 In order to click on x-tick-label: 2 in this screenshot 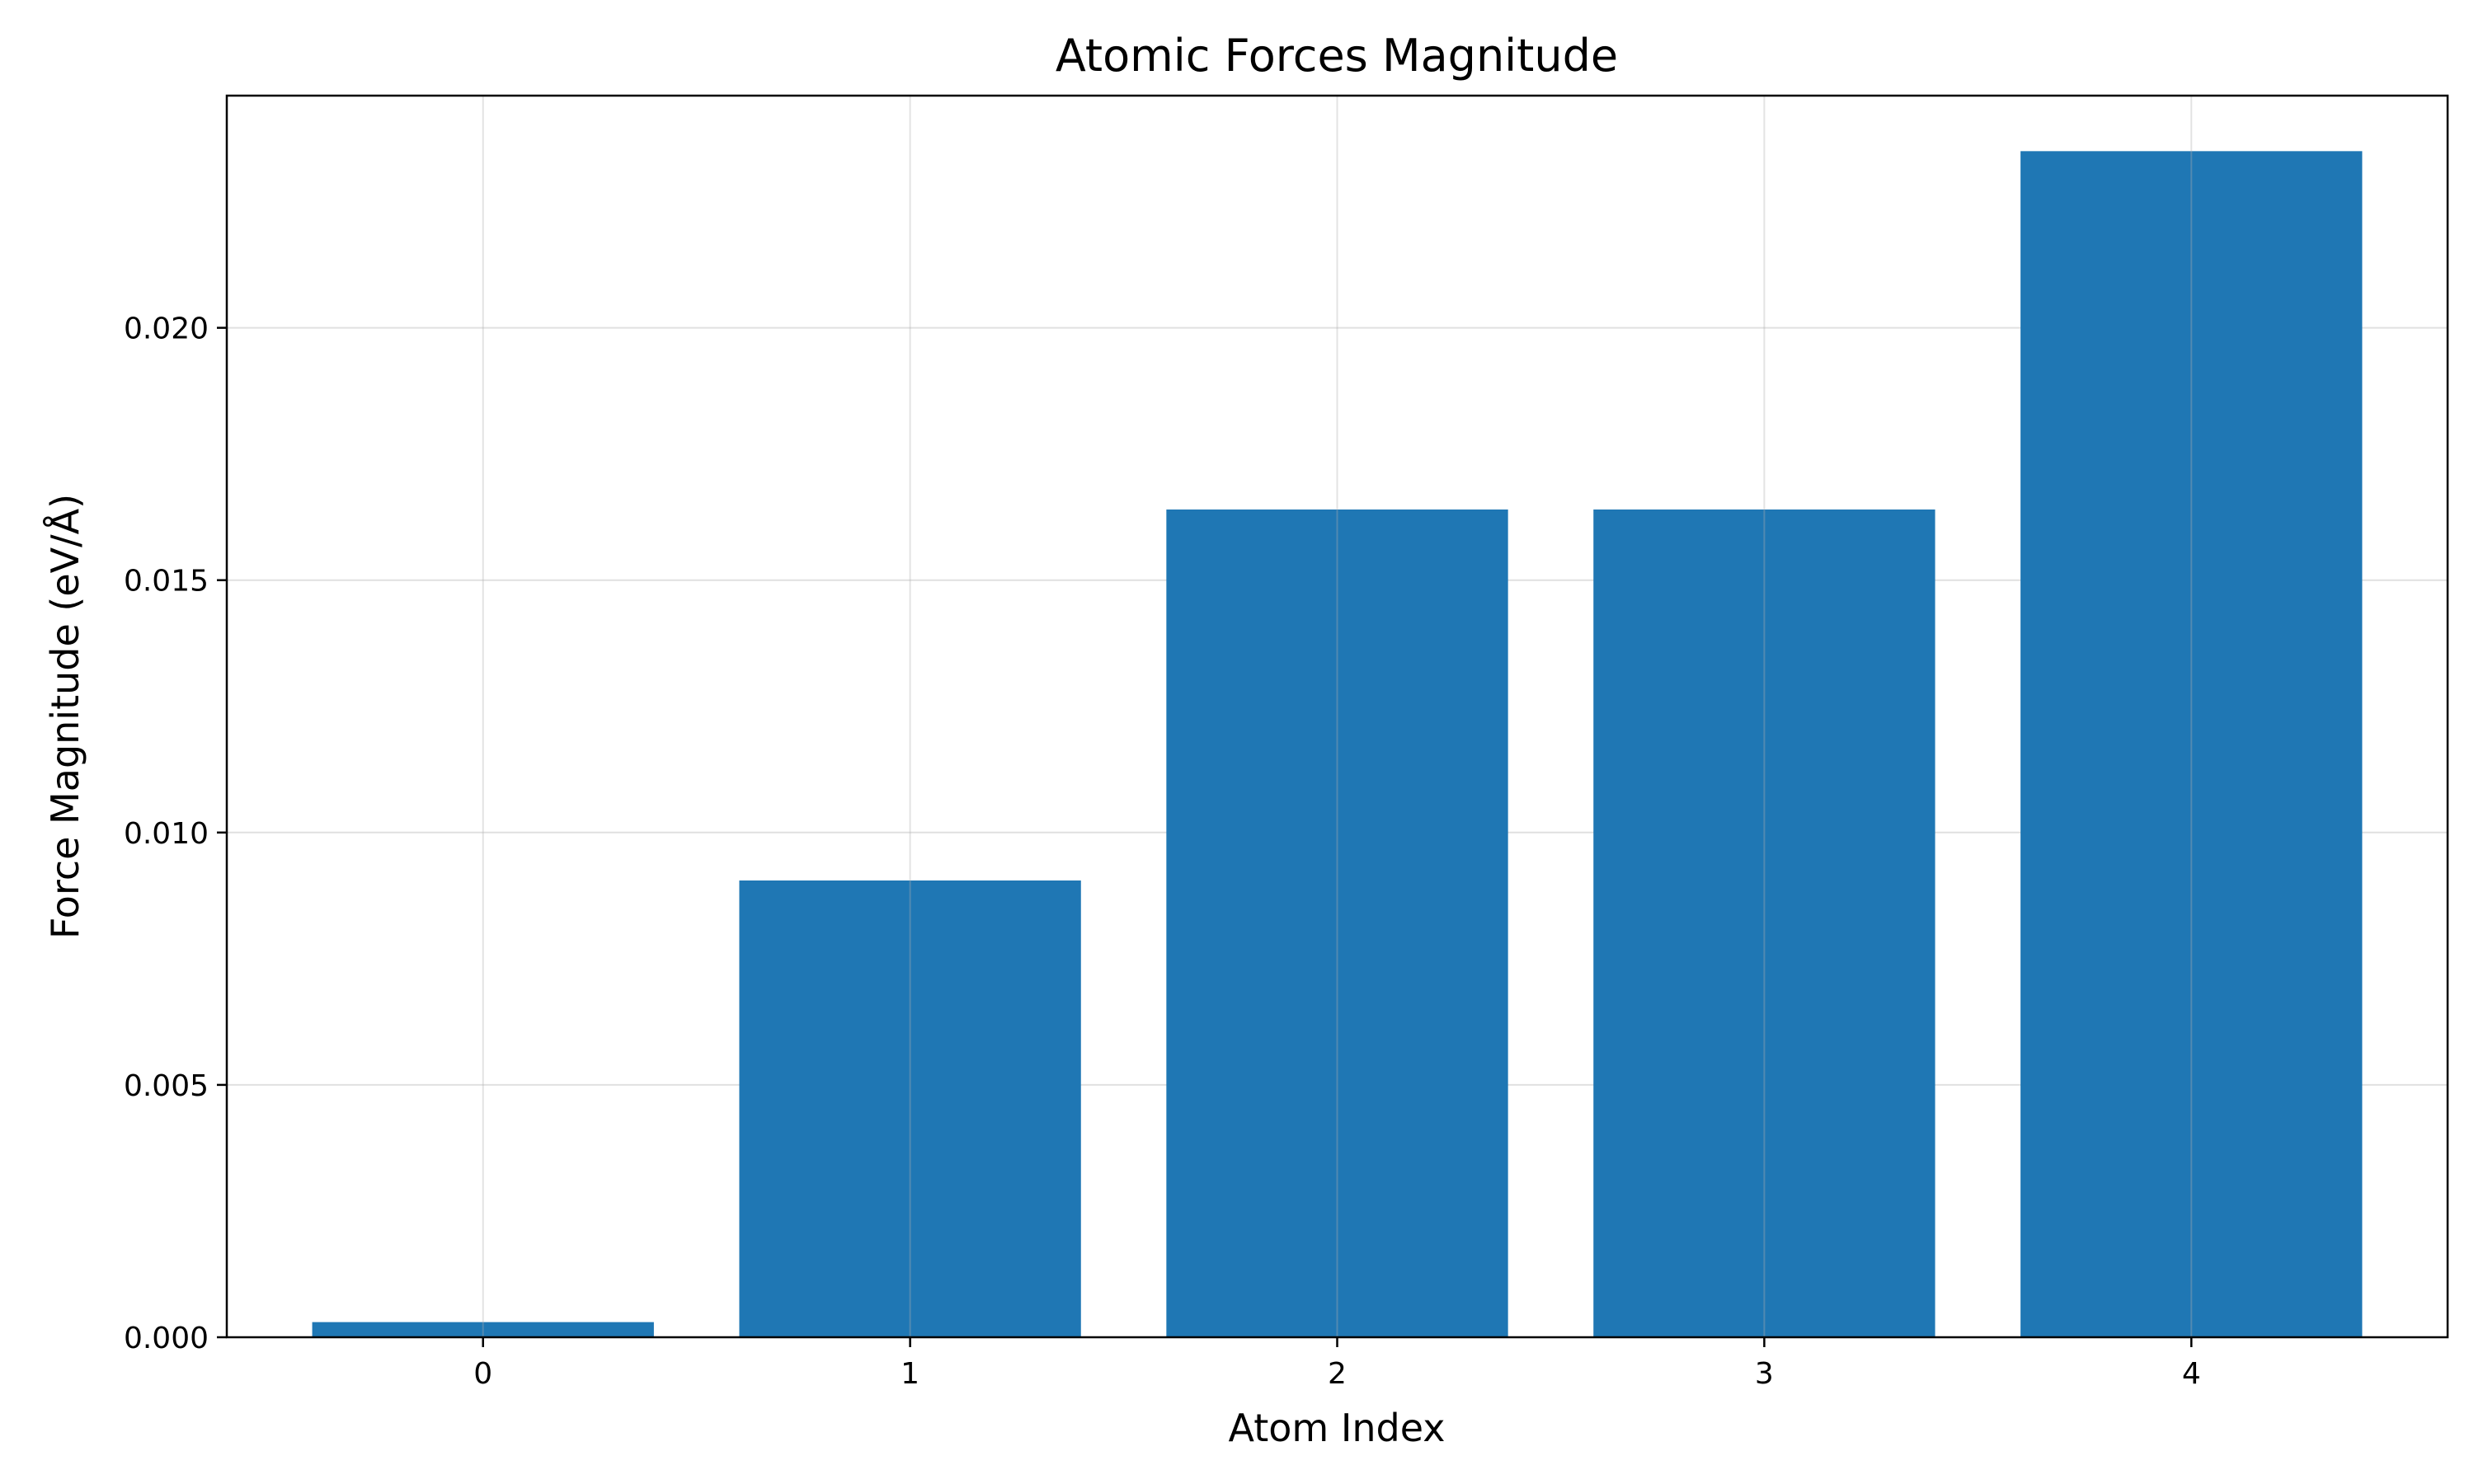, I will do `click(1337, 1374)`.